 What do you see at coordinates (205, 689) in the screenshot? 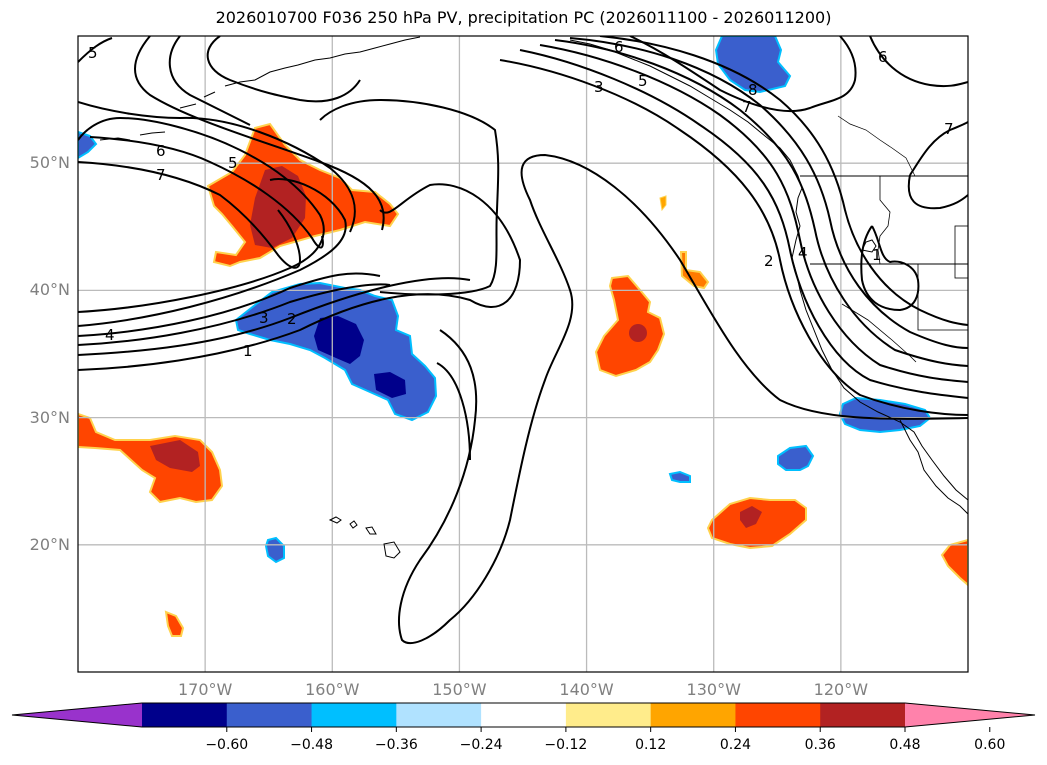
I see `lon-tick-label: 170°W` at bounding box center [205, 689].